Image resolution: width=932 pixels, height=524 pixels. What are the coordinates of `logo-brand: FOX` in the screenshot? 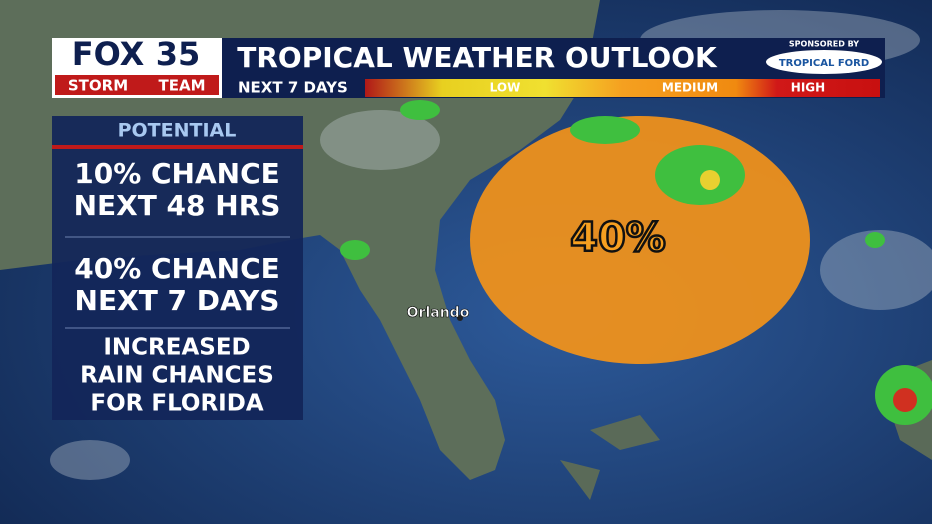 It's located at (108, 54).